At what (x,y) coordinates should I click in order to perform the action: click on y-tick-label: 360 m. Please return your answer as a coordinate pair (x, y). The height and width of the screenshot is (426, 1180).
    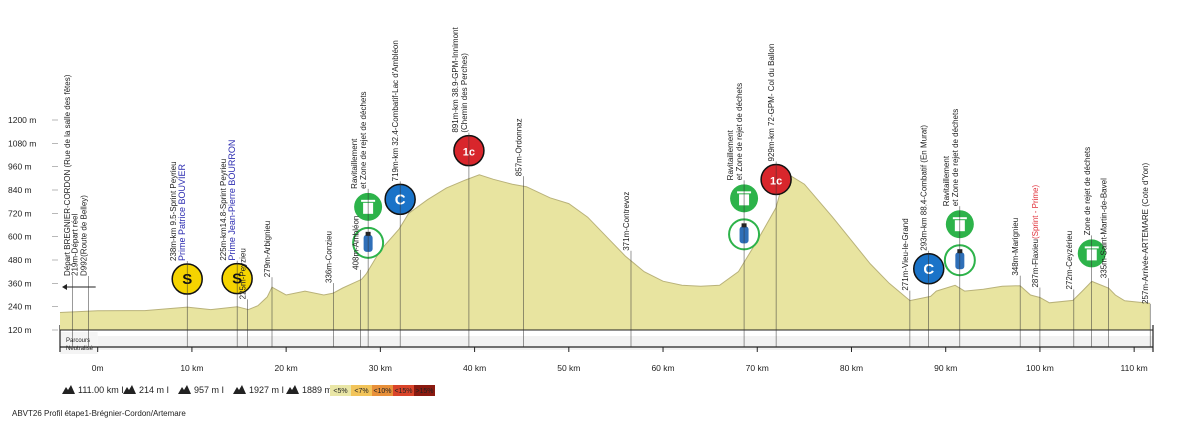
    Looking at the image, I should click on (20, 283).